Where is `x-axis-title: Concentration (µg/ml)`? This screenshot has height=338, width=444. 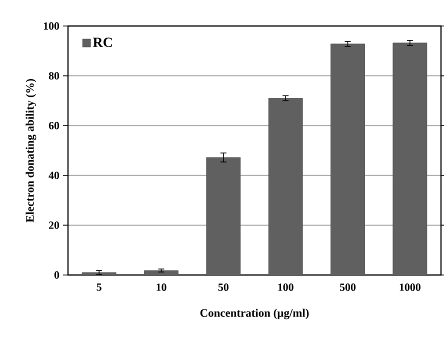
x-axis-title: Concentration (µg/ml) is located at coordinates (254, 314).